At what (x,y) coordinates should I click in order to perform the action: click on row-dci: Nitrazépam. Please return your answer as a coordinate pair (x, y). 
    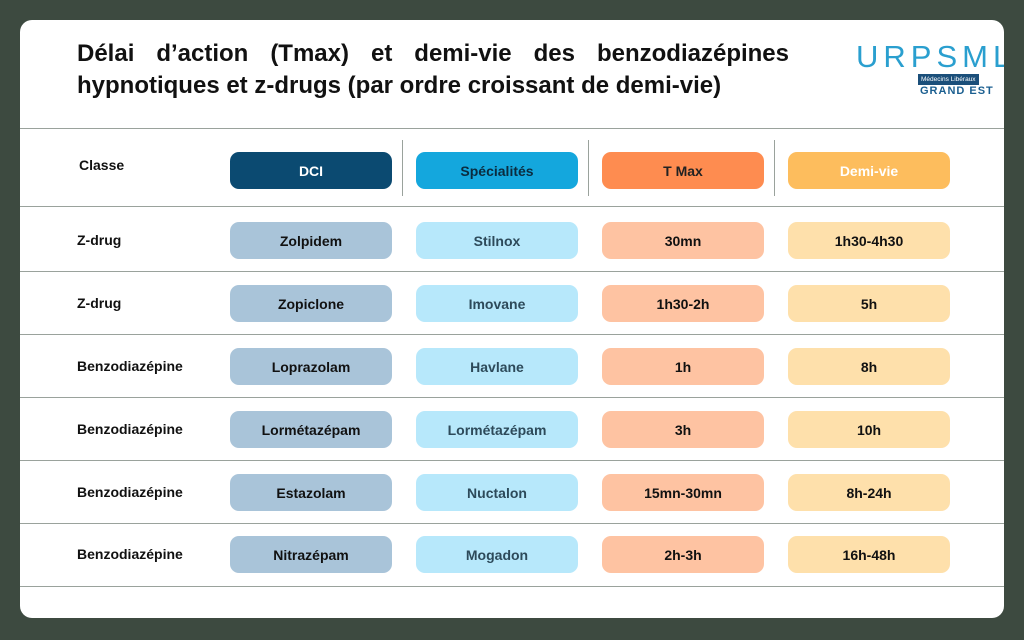
    Looking at the image, I should click on (311, 554).